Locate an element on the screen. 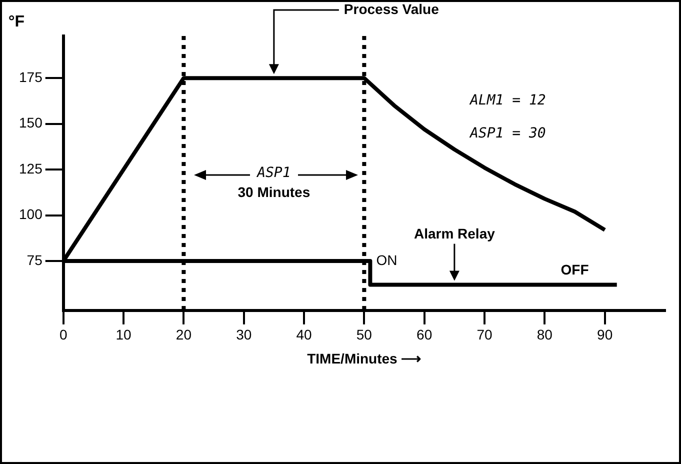 Image resolution: width=681 pixels, height=464 pixels. y-tick-label: 125 is located at coordinates (31, 168).